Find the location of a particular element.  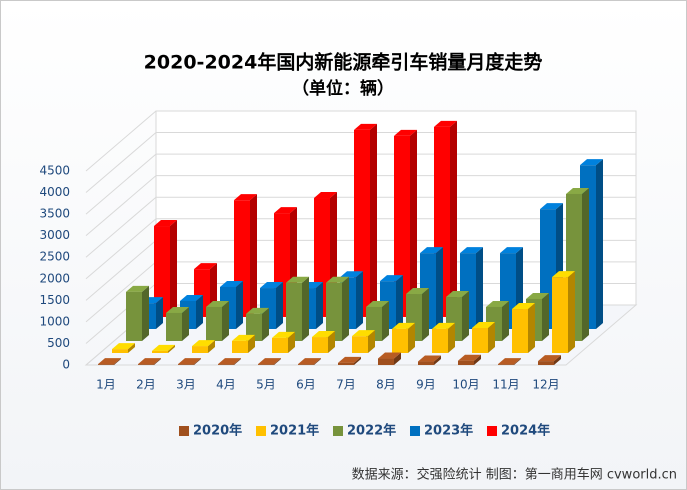

y-tick-label: 4500 is located at coordinates (54, 171).